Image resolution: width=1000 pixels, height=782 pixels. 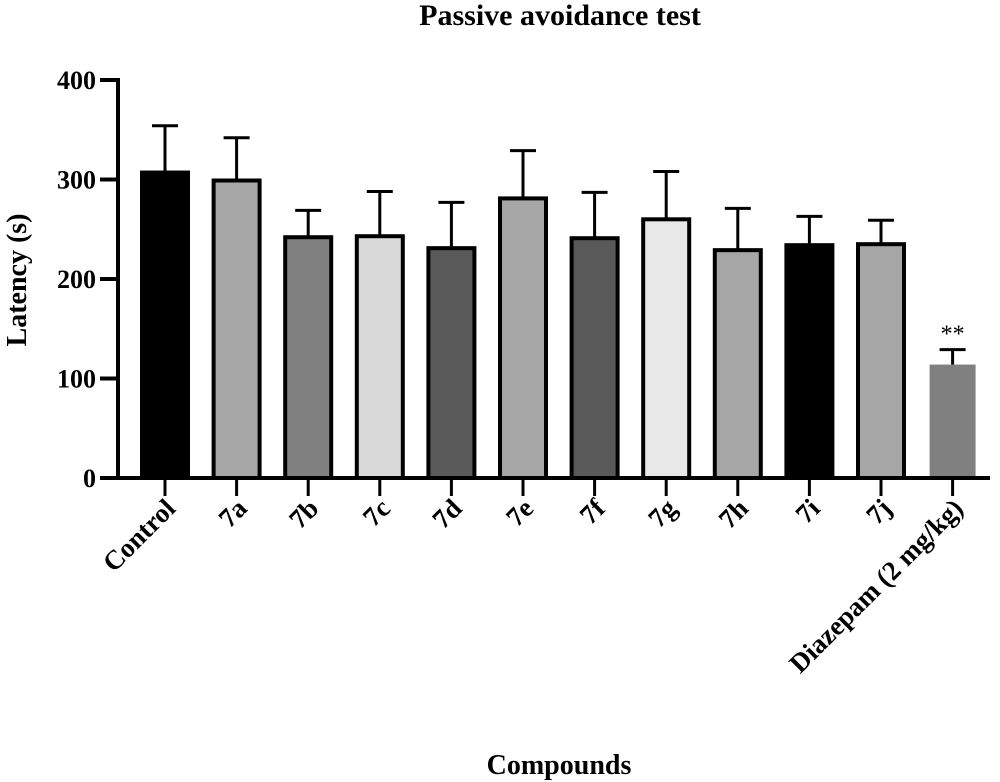 I want to click on x-tick-label: 7h, so click(x=733, y=513).